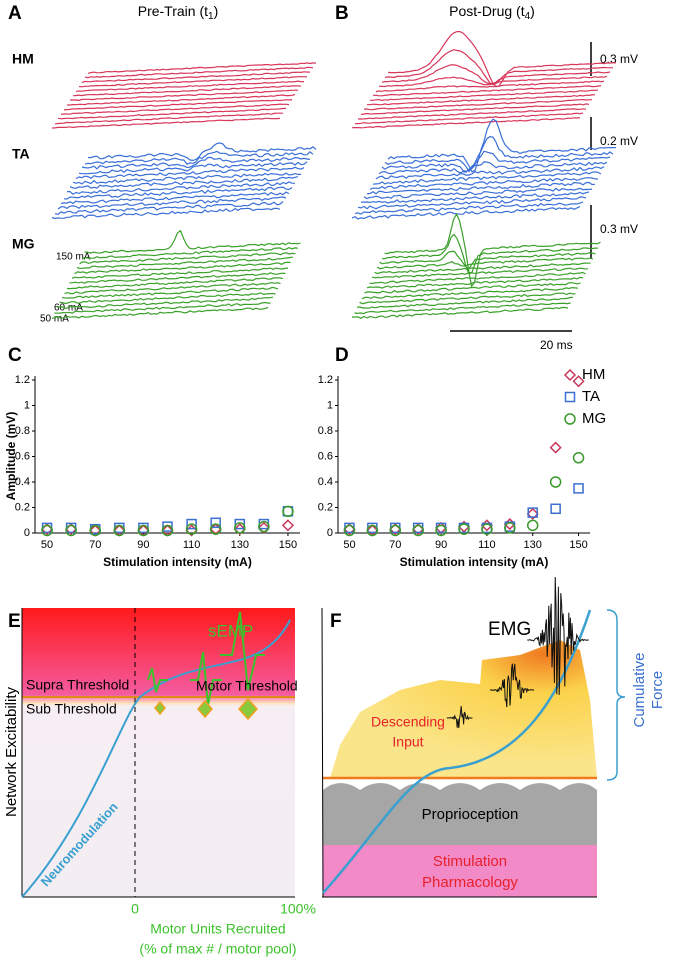  Describe the element at coordinates (509, 629) in the screenshot. I see `emg-label: EMG` at that location.